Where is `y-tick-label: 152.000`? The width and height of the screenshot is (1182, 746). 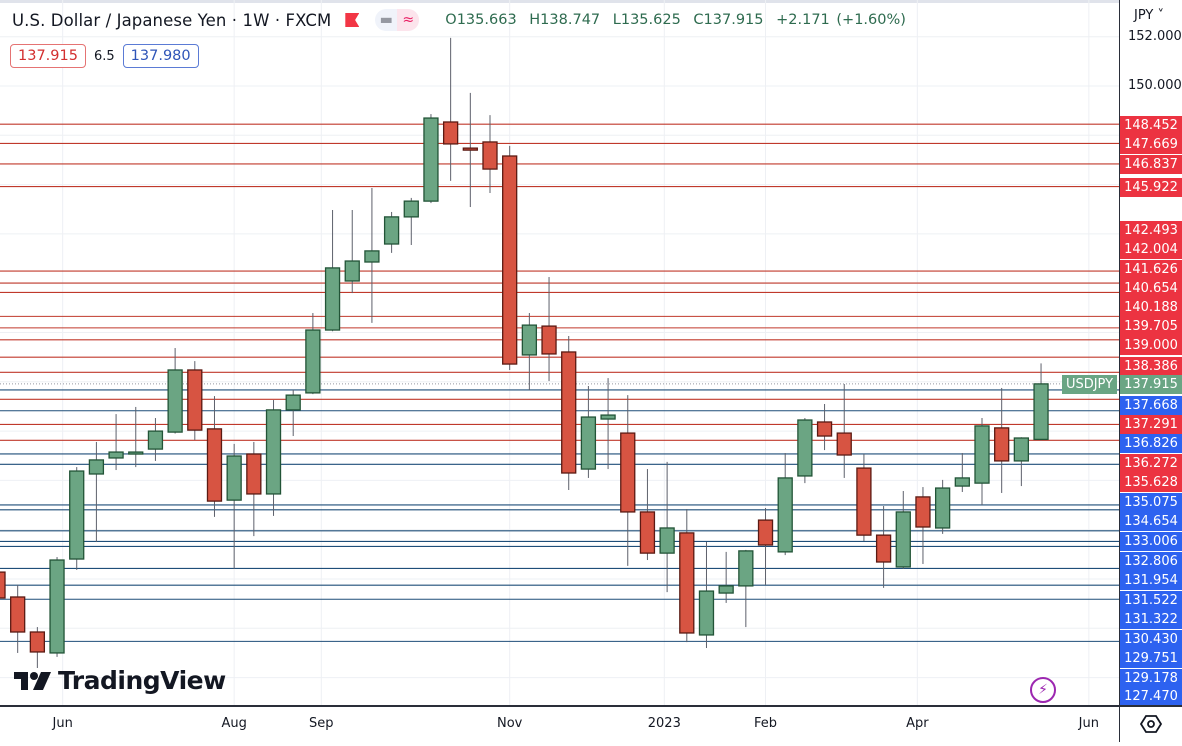
y-tick-label: 152.000 is located at coordinates (1155, 36).